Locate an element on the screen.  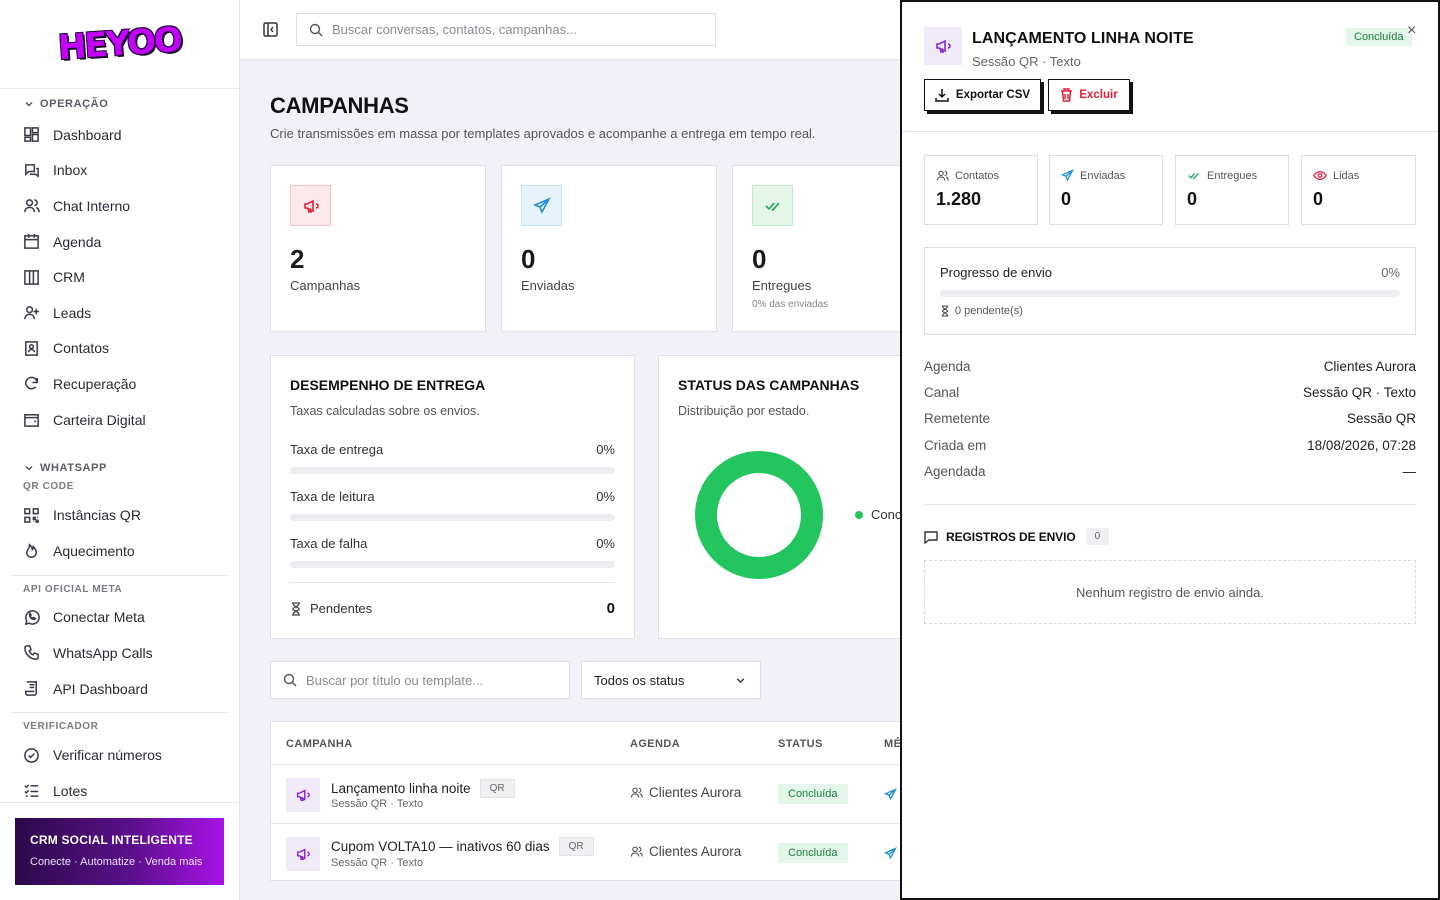
status-filter-select: Todos os status is located at coordinates (671, 680).